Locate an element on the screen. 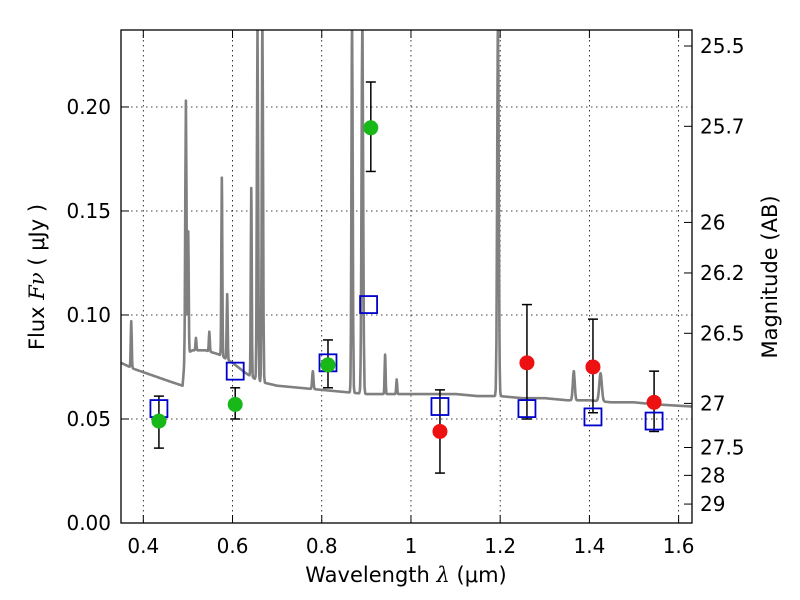 Image resolution: width=800 pixels, height=600 pixels. y2-tick-label: 26 is located at coordinates (712, 222).